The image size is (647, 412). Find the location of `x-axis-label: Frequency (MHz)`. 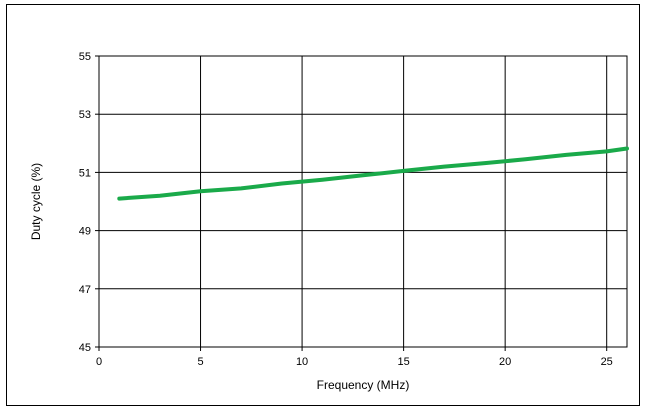

x-axis-label: Frequency (MHz) is located at coordinates (363, 385).